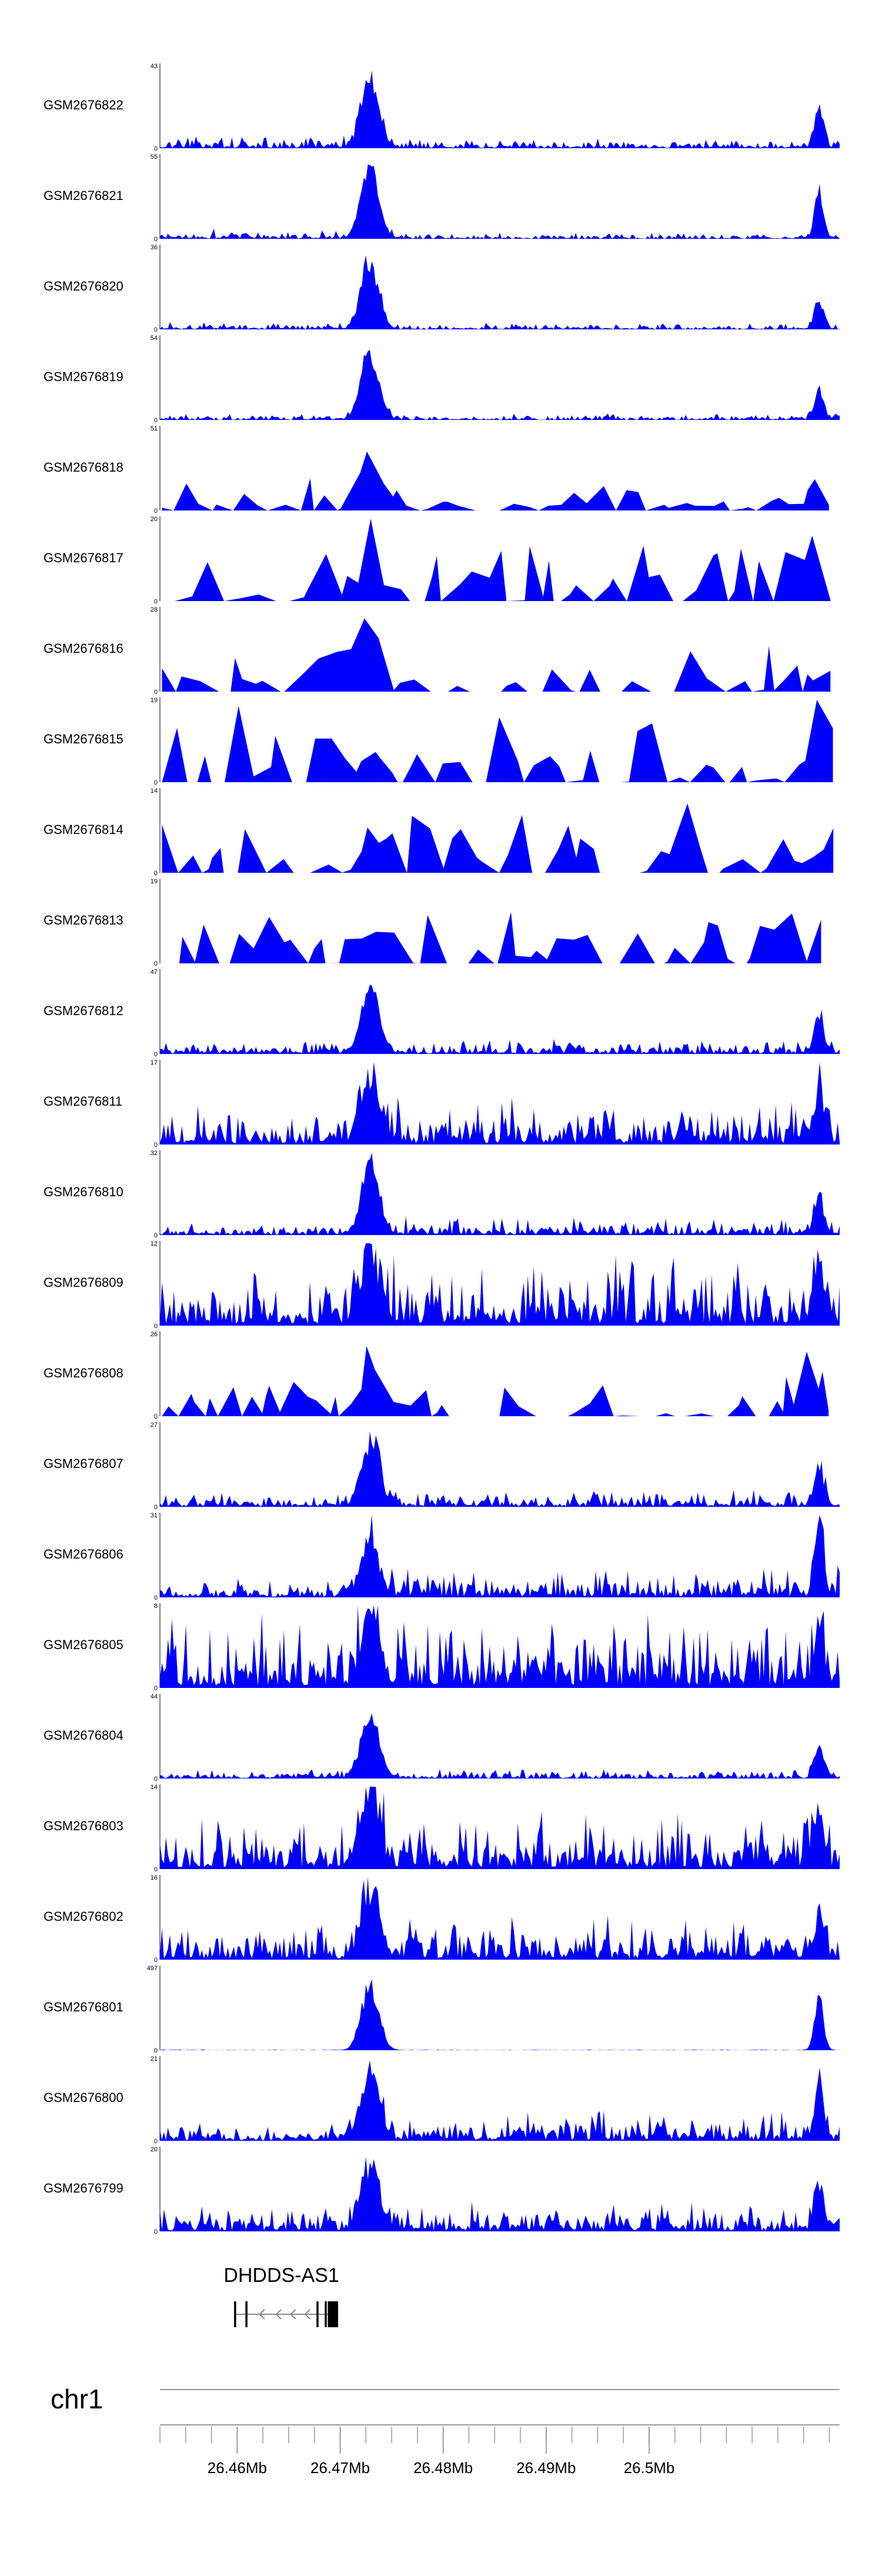 The image size is (882, 2576). I want to click on track-GSM2676815: GSM2676815 19 0, so click(438, 741).